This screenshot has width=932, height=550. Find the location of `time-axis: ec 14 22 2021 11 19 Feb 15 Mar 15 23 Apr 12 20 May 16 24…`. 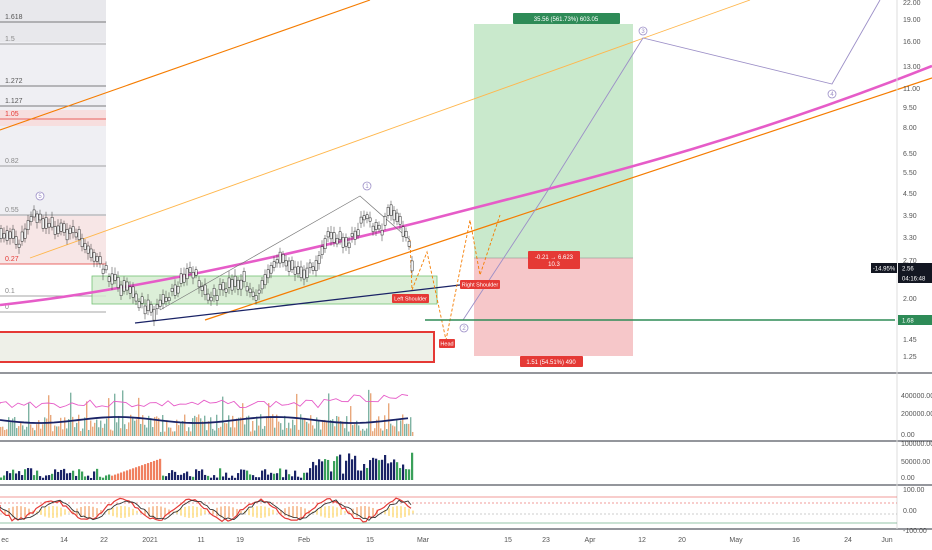

time-axis: ec 14 22 2021 11 19 Feb 15 Mar 15 23 Apr 12 20 May 16 24… is located at coordinates (446, 540).